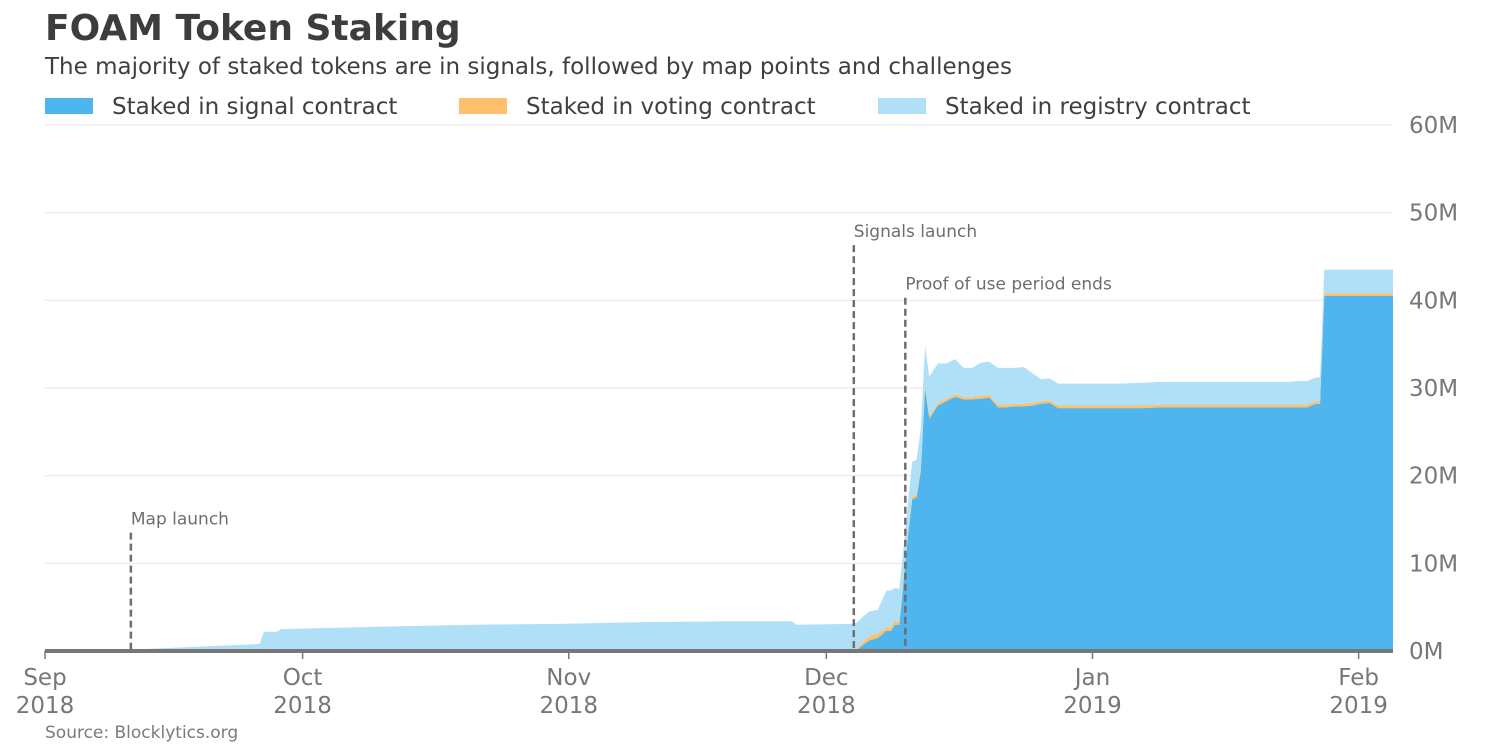  Describe the element at coordinates (180, 520) in the screenshot. I see `annotation-label-0: Map launch` at that location.